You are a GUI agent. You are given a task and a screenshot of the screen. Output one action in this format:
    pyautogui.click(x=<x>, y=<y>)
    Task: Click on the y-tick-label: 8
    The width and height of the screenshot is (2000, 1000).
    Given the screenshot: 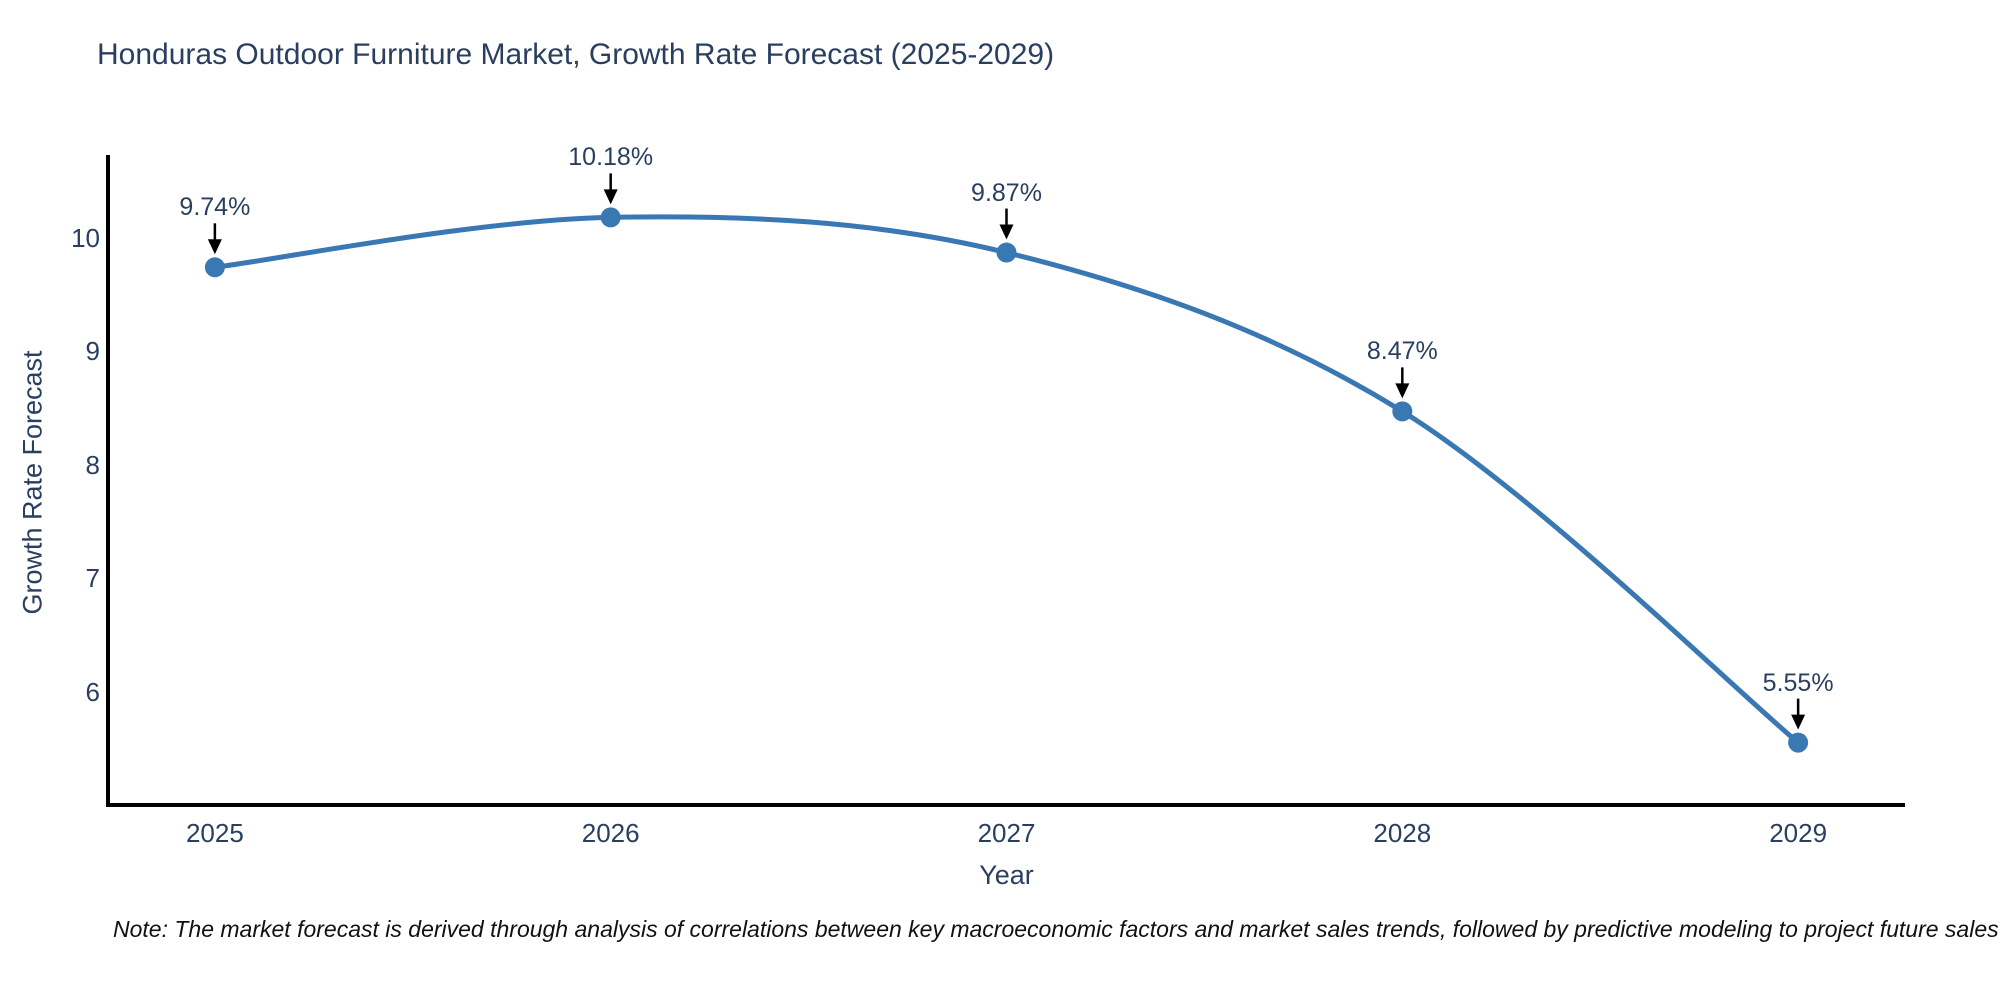 What is the action you would take?
    pyautogui.click(x=92, y=464)
    